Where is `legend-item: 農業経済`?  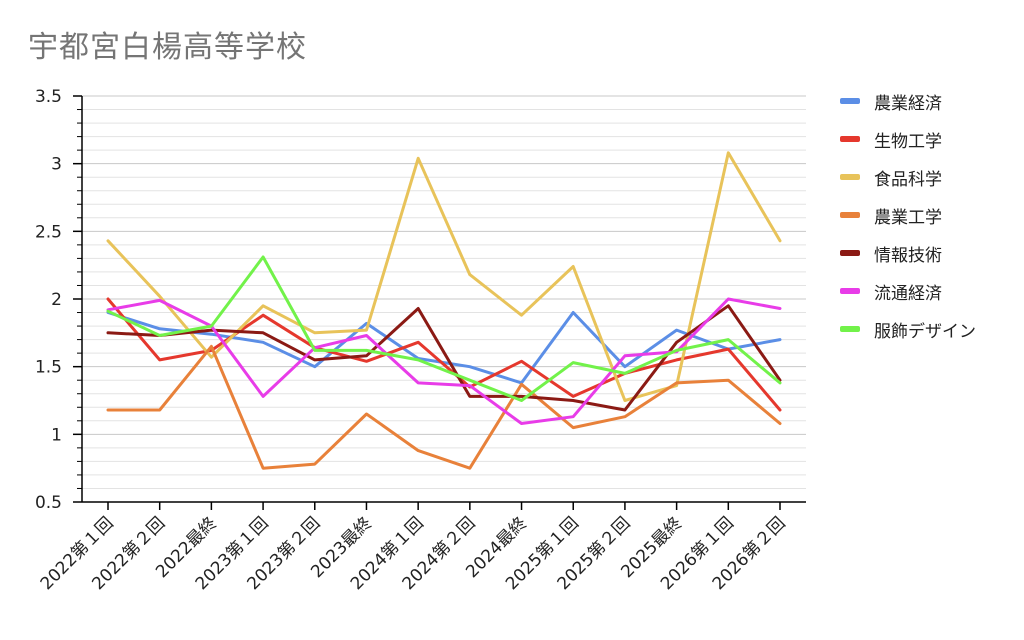 legend-item: 農業経済 is located at coordinates (908, 101).